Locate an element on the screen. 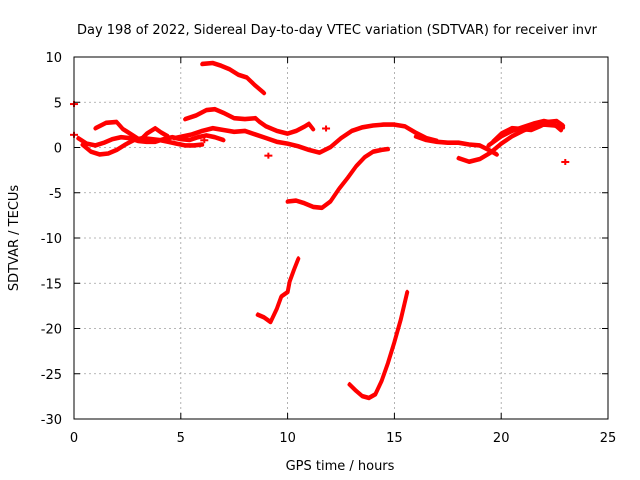  series-arc-descent-scatter is located at coordinates (338, 177).